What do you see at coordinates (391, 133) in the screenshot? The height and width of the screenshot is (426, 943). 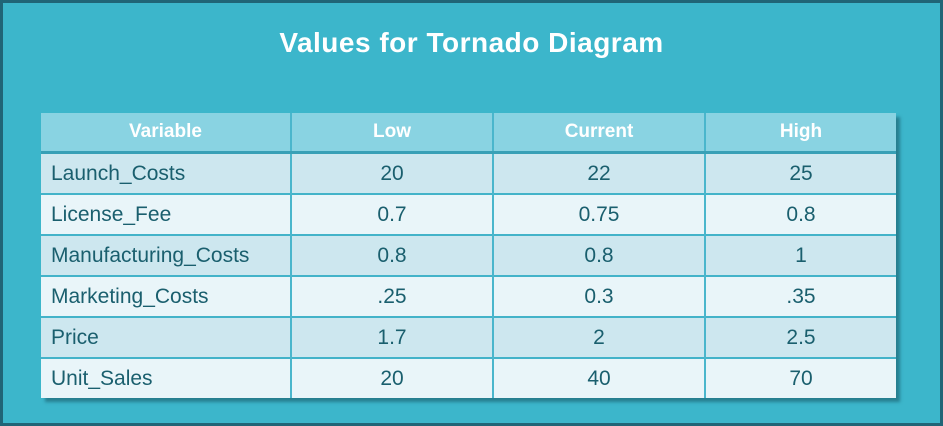 I see `column-header-low: Low` at bounding box center [391, 133].